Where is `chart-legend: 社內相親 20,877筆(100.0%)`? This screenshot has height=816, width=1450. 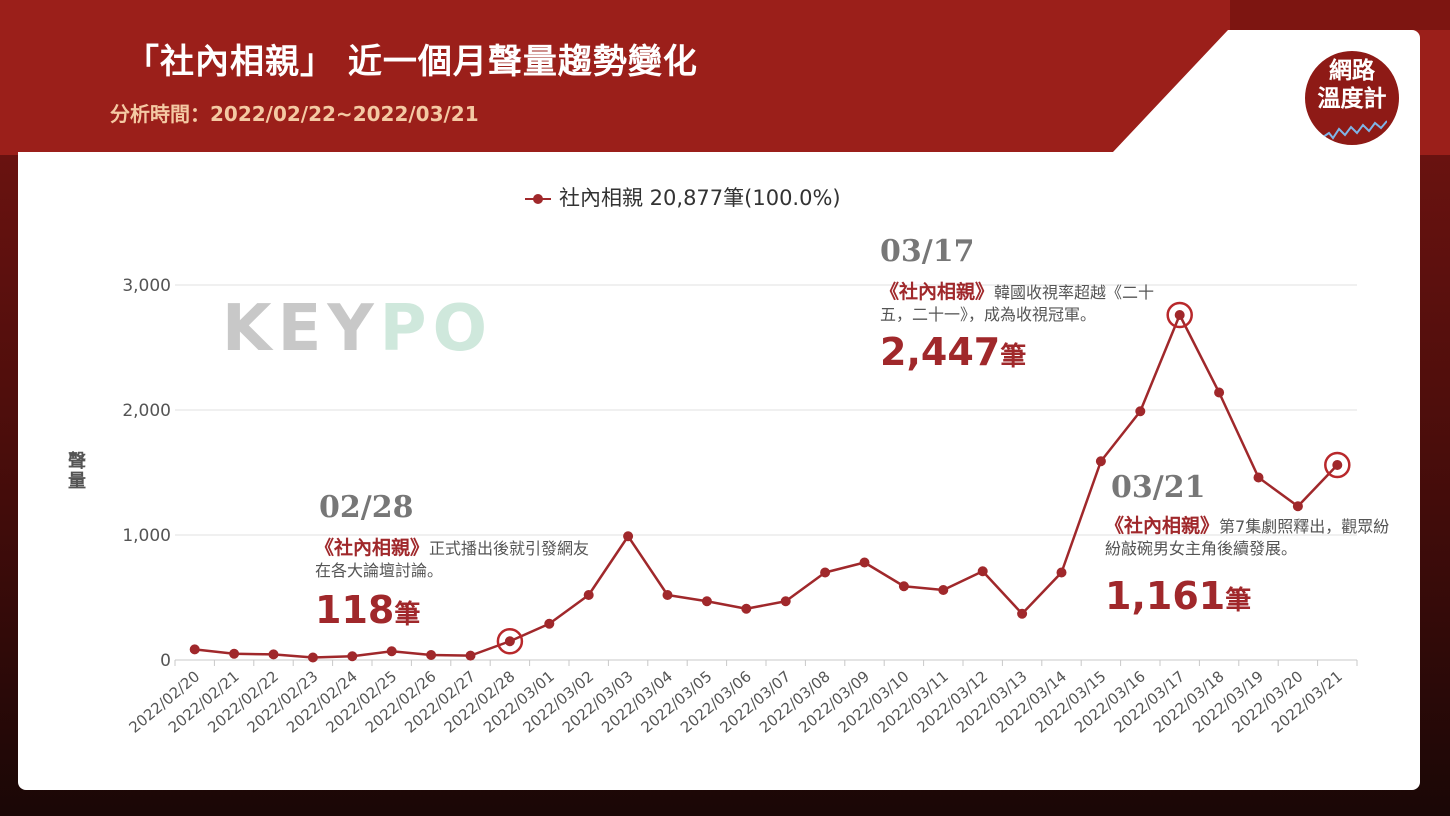 chart-legend: 社內相親 20,877筆(100.0%) is located at coordinates (683, 197).